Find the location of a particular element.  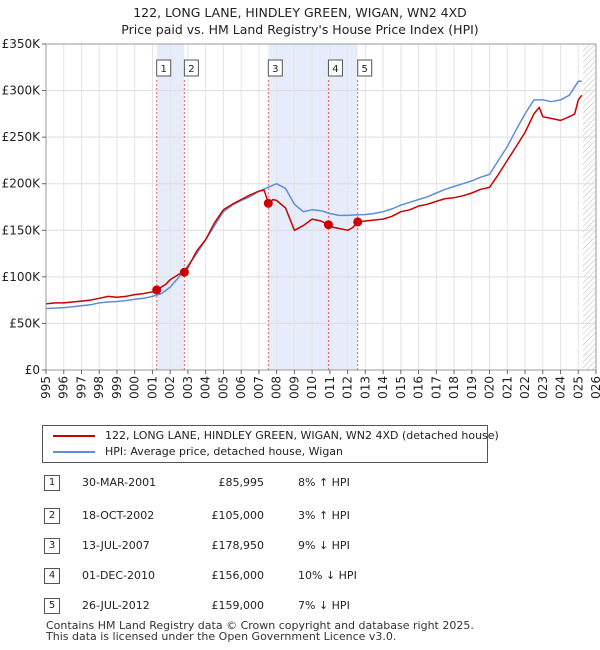

y-tick-label: £50K is located at coordinates (25, 323).